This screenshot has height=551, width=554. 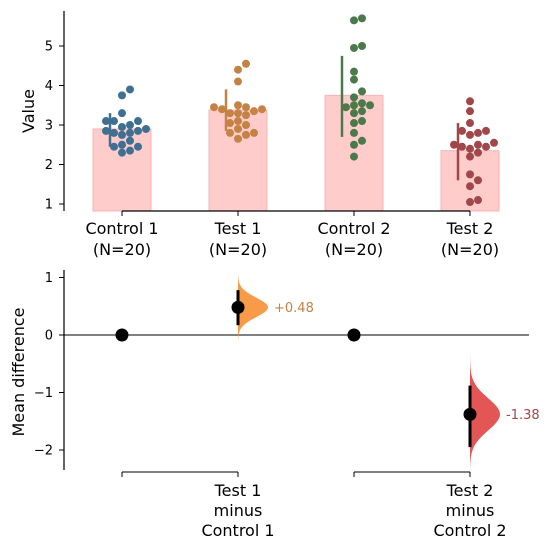 I want to click on difference-label: +0.48, so click(x=294, y=308).